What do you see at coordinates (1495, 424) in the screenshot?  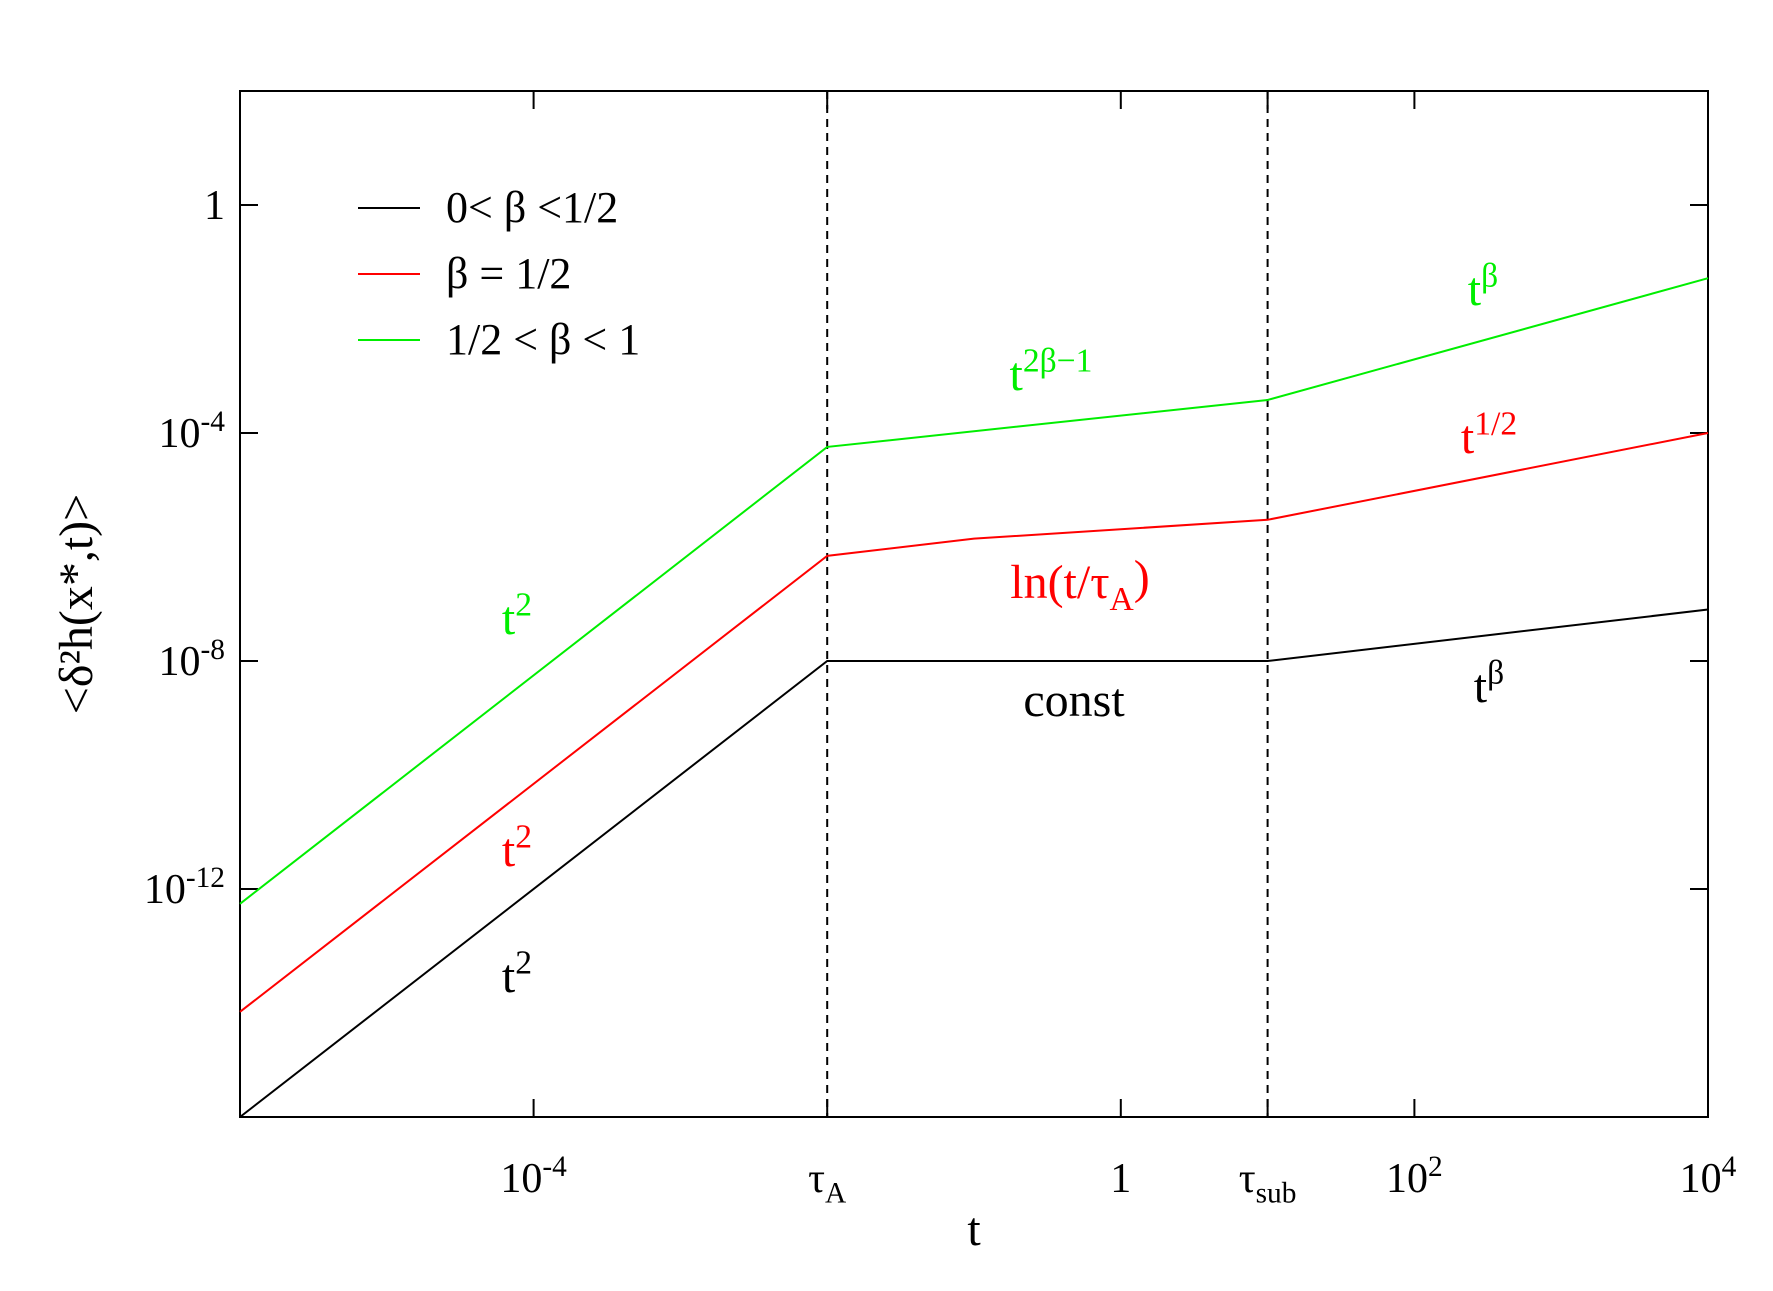 I see `annotation-sup: 1/2` at bounding box center [1495, 424].